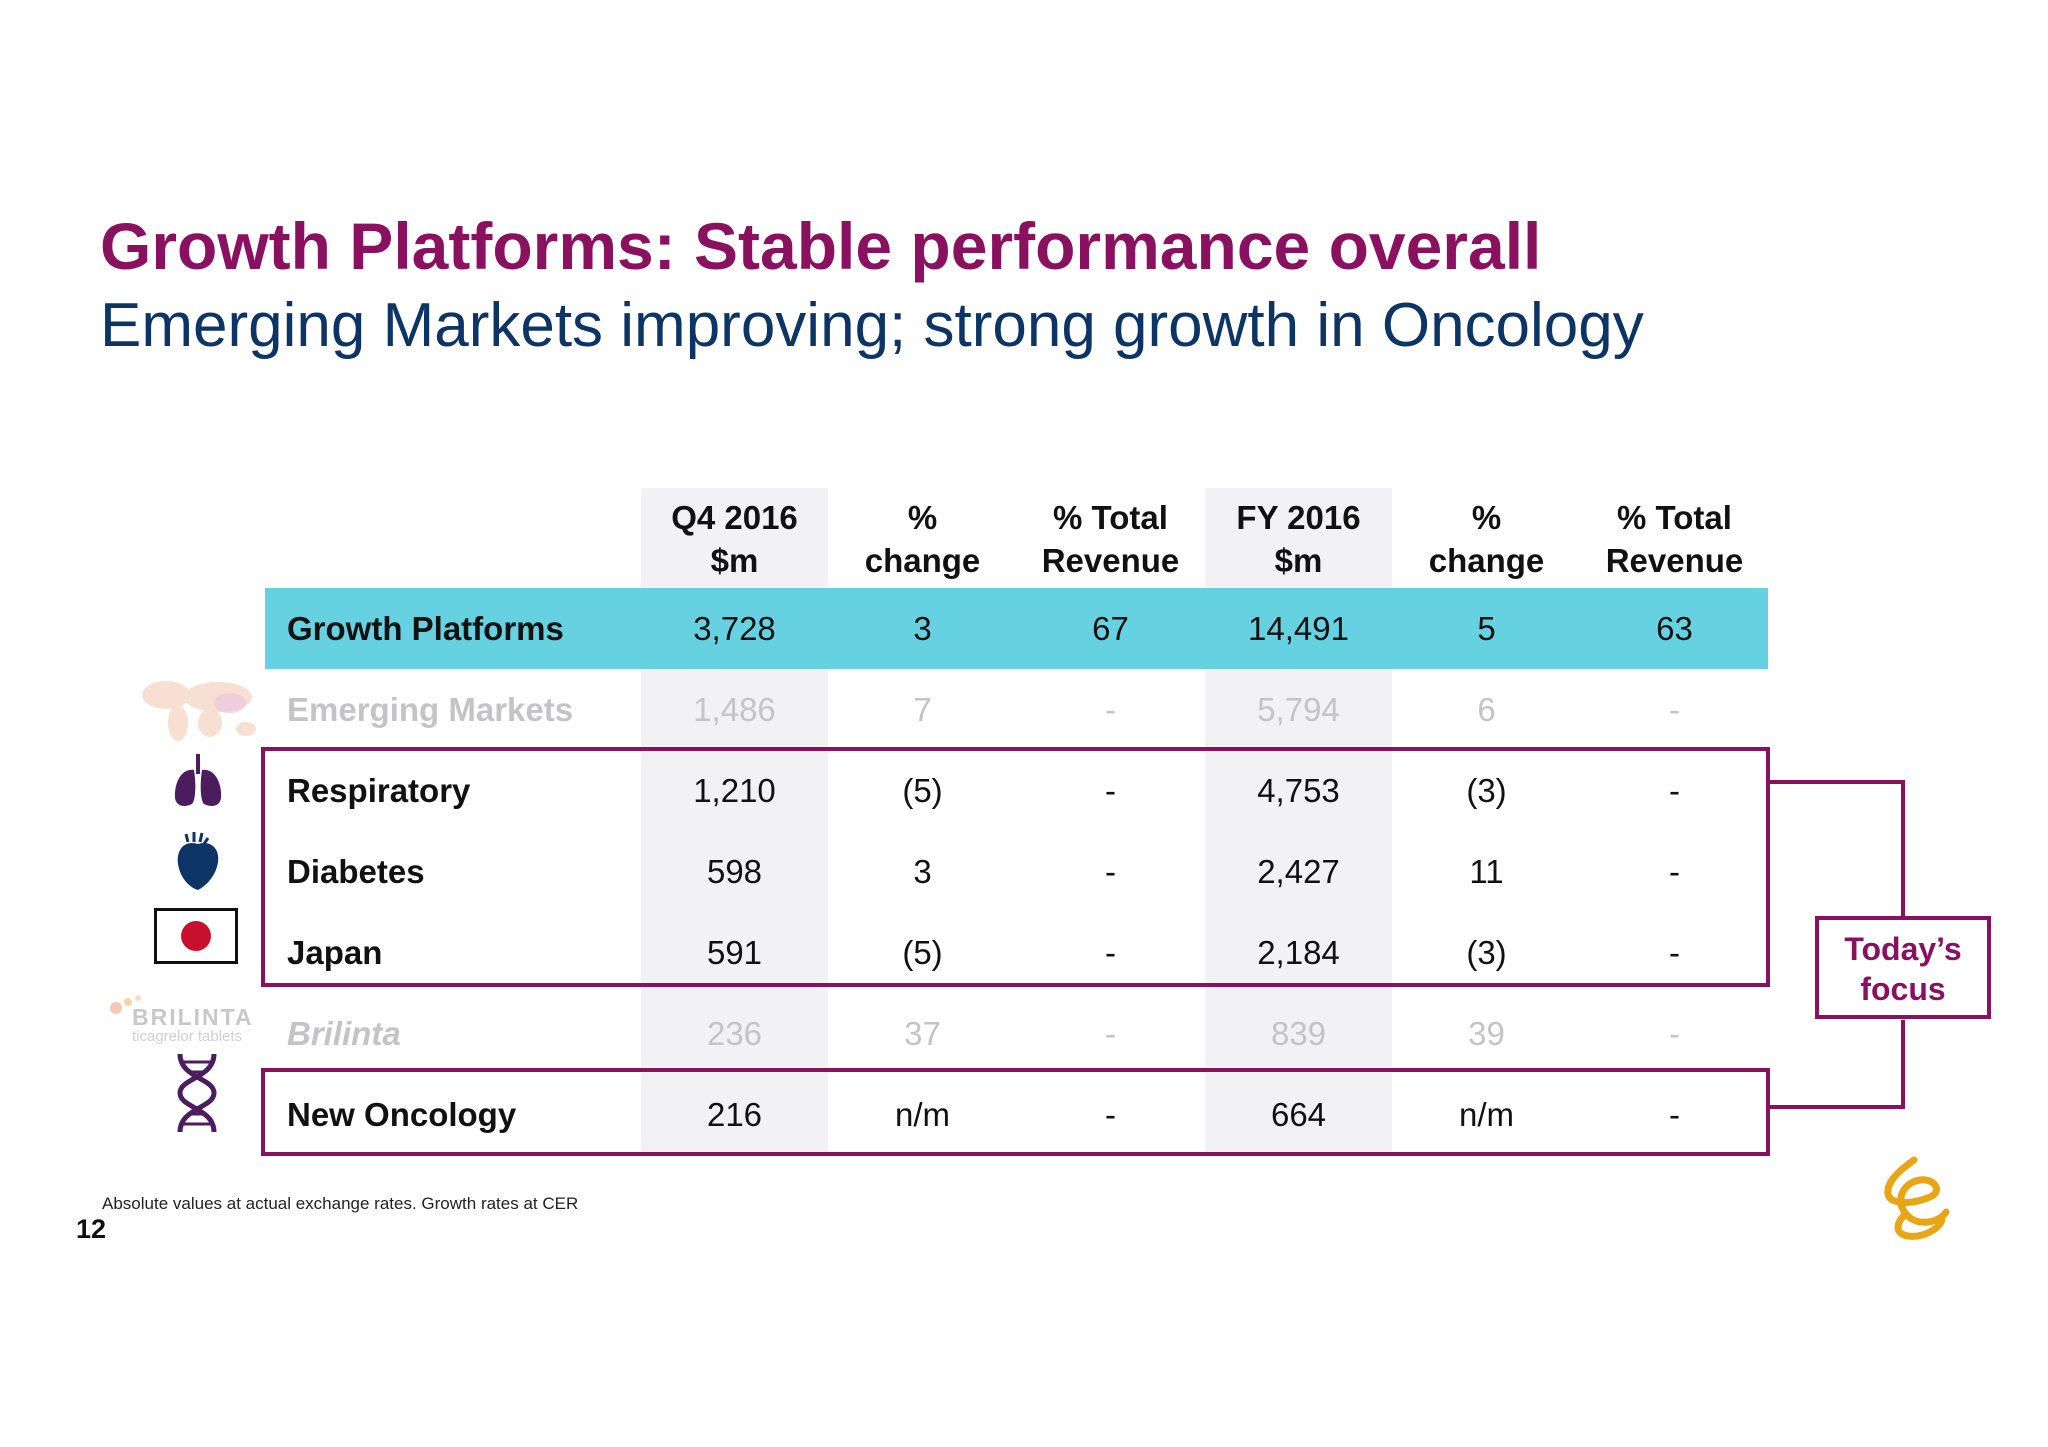 Image resolution: width=2048 pixels, height=1447 pixels. Describe the element at coordinates (1486, 628) in the screenshot. I see `cell: 5` at that location.